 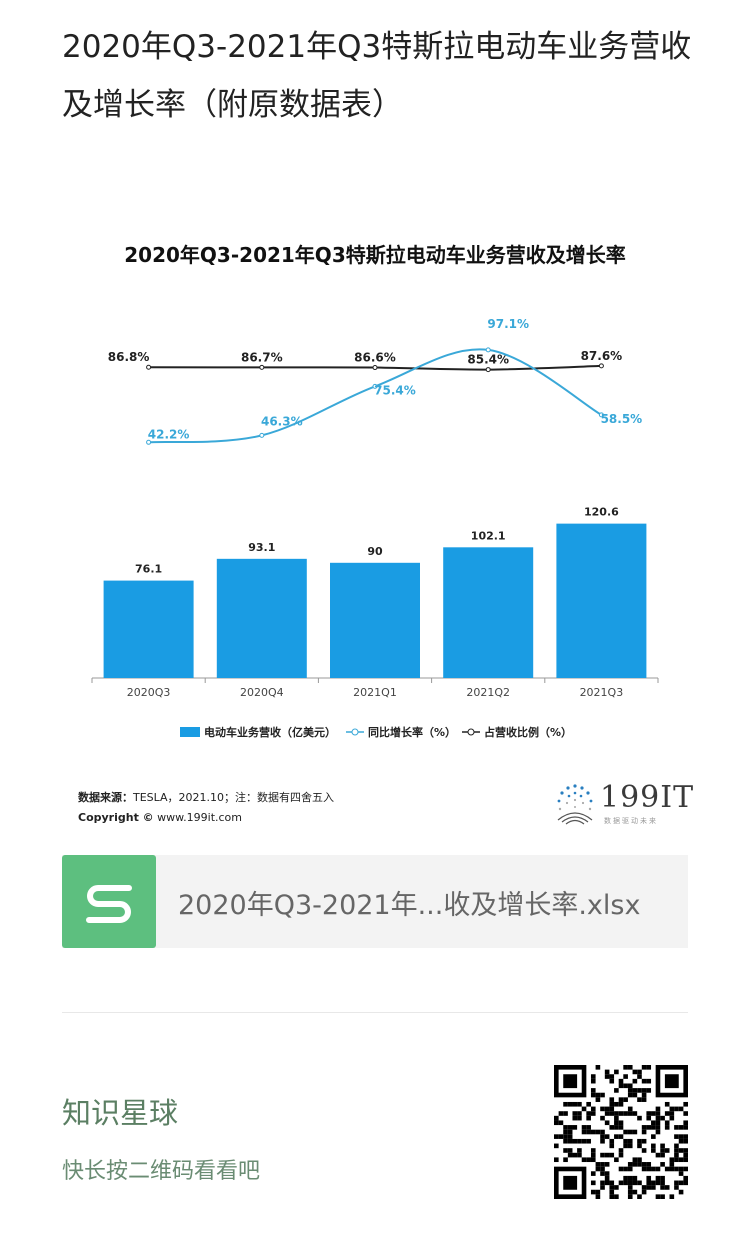 What do you see at coordinates (234, 797) in the screenshot?
I see `source-text: TESLA，2021.10；注：数据有四舍五入` at bounding box center [234, 797].